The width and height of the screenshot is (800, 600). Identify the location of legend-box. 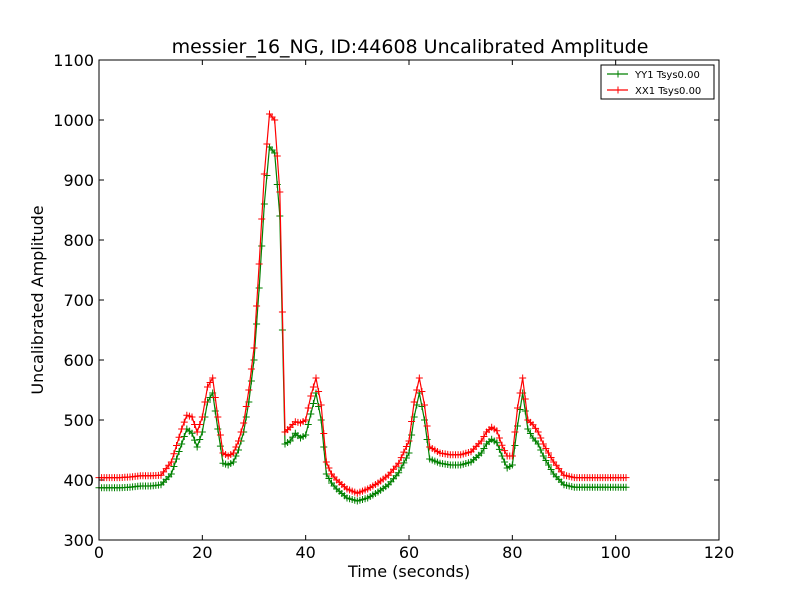
(657, 82).